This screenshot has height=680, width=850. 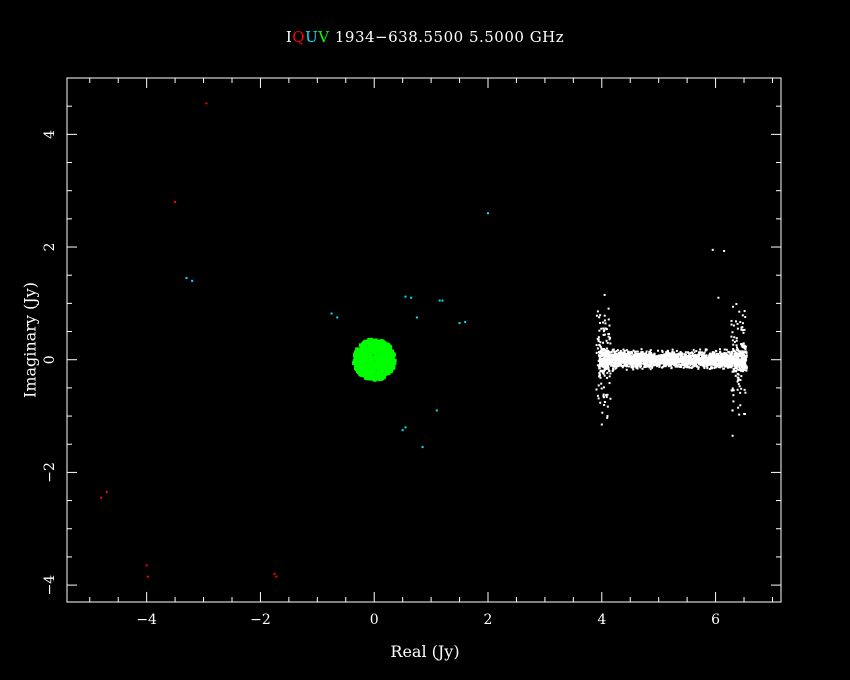 I want to click on point-q, so click(x=276, y=576).